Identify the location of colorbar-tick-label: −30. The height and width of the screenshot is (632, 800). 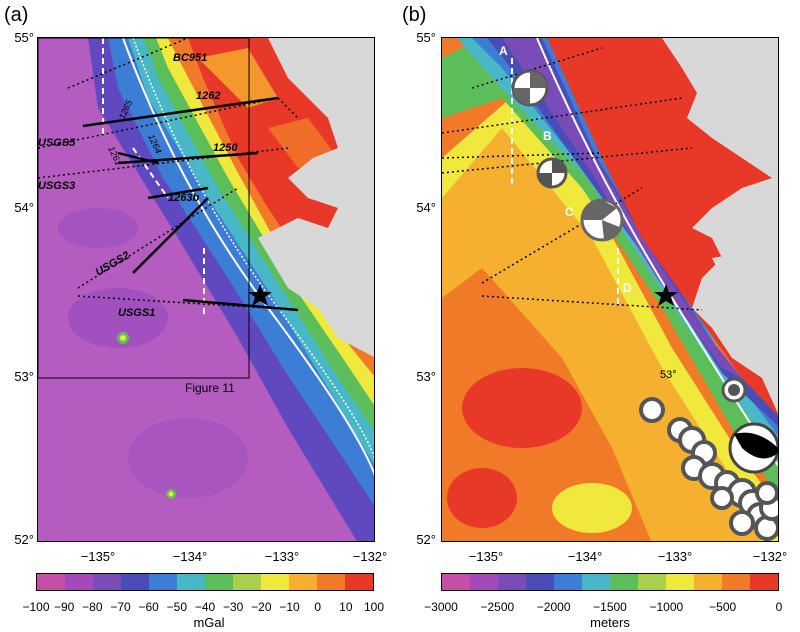
(233, 607).